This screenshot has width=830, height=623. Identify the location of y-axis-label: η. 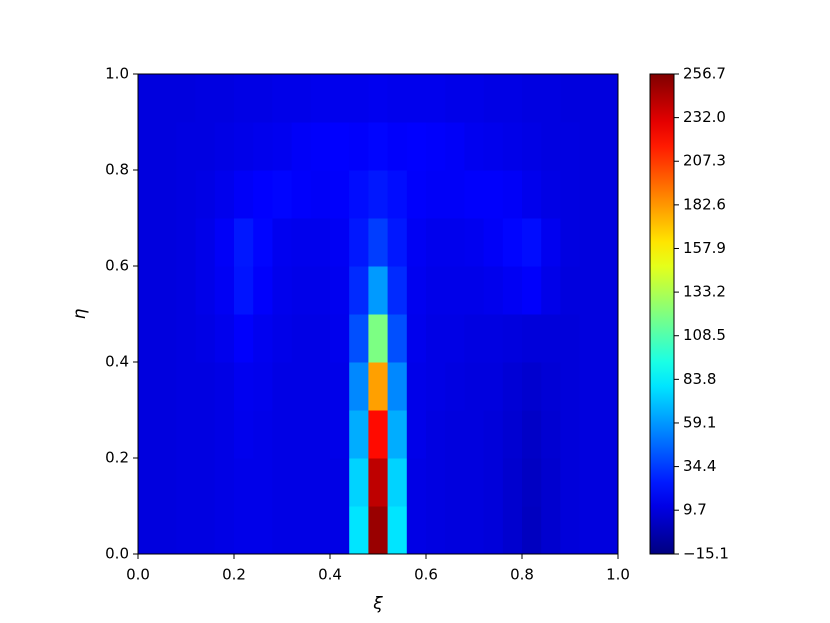
(80, 313).